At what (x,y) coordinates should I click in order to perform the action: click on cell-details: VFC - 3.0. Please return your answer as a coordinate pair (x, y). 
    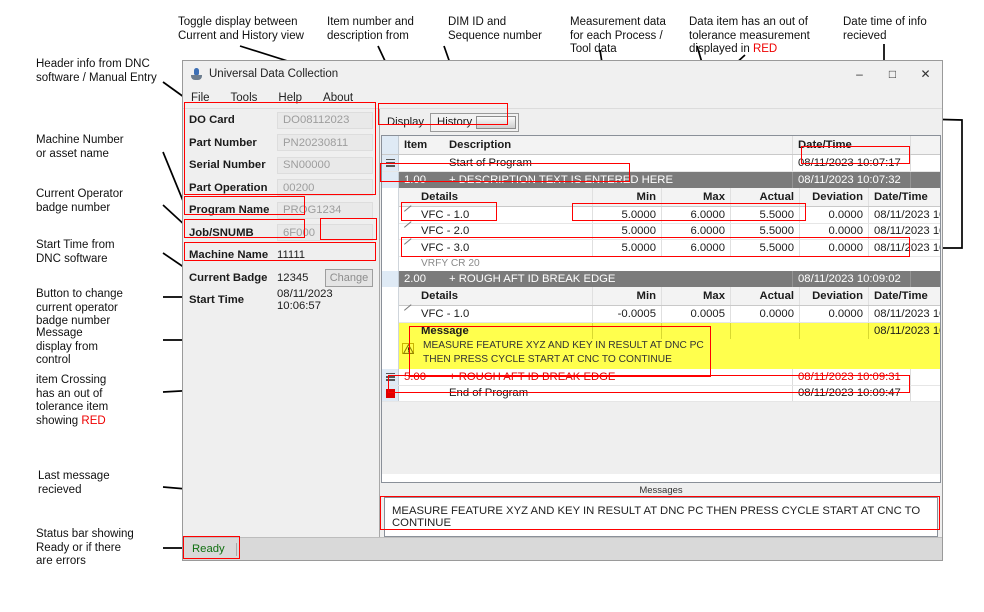
    Looking at the image, I should click on (505, 248).